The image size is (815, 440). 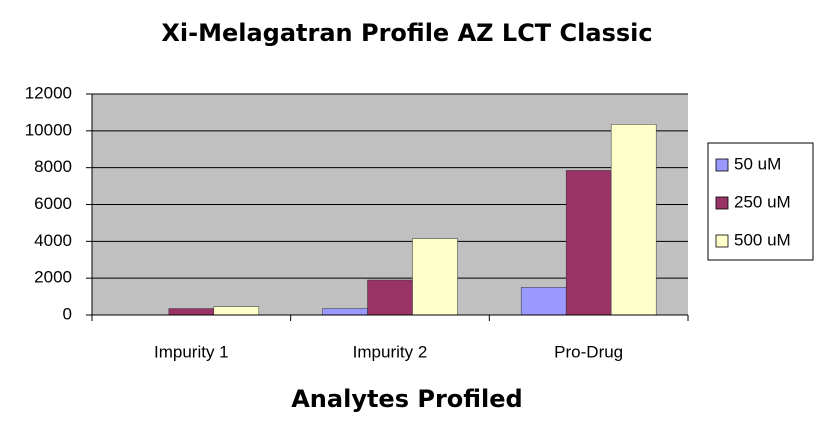 What do you see at coordinates (191, 351) in the screenshot?
I see `x-tick-label: Impurity 1` at bounding box center [191, 351].